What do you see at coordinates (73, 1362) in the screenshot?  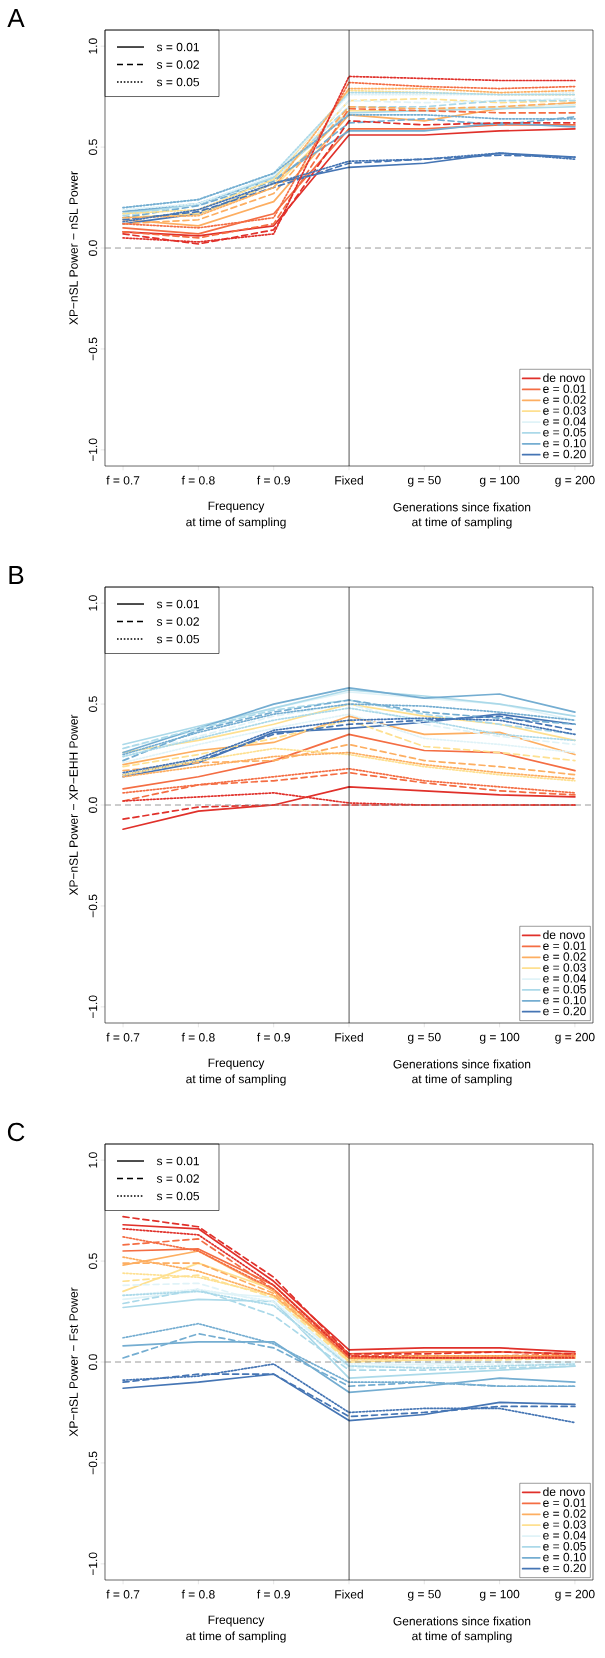 I see `y-axis-title: XP−nSL Power − Fst Power` at bounding box center [73, 1362].